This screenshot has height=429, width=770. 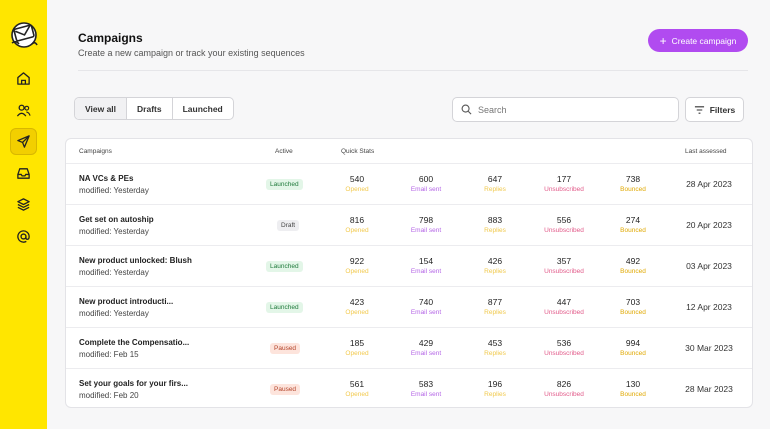 What do you see at coordinates (633, 224) in the screenshot?
I see `stat-bounced: 274 Bounced` at bounding box center [633, 224].